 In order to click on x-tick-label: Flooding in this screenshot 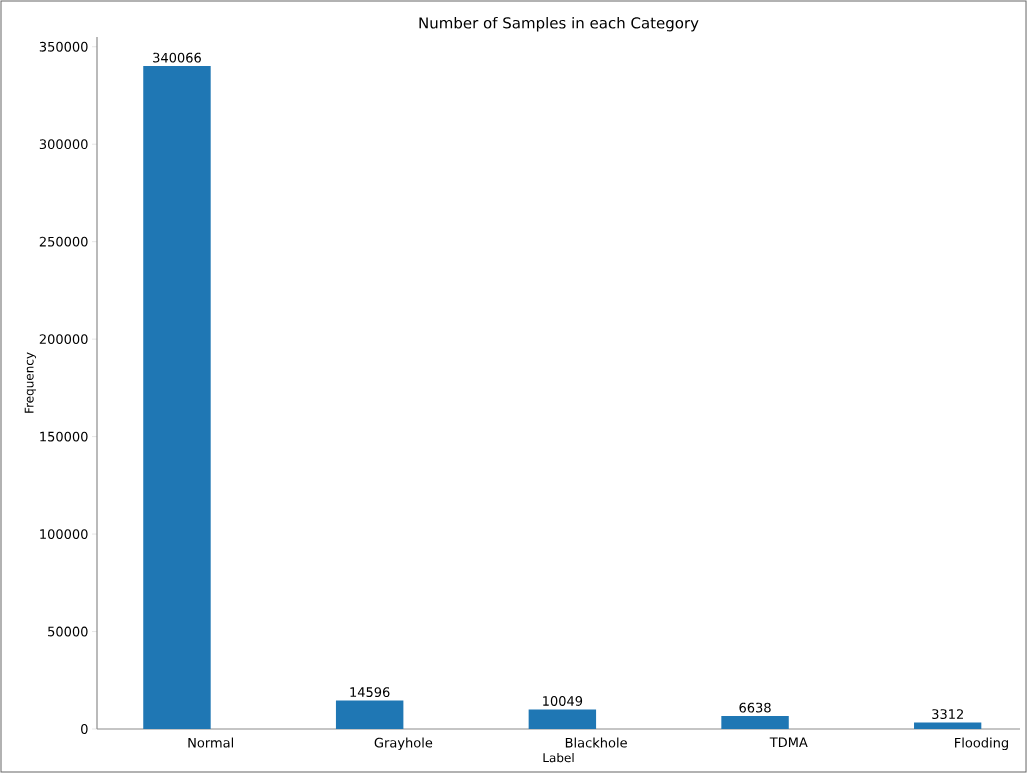, I will do `click(981, 744)`.